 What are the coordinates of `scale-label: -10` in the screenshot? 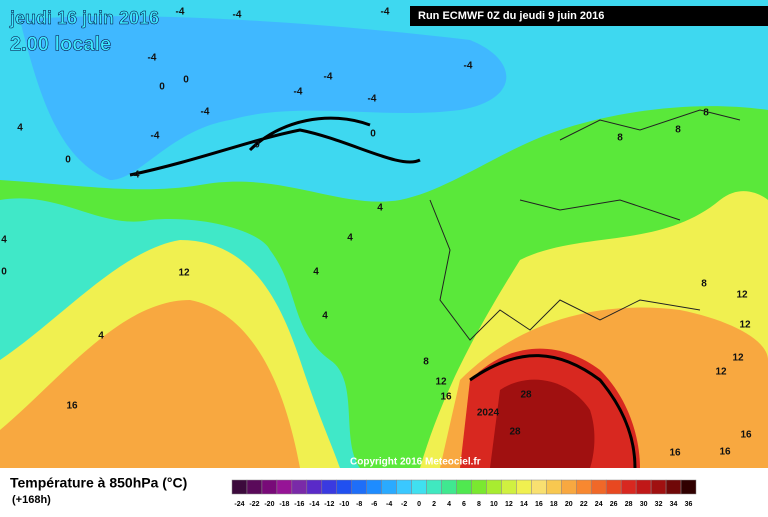 It's located at (344, 504).